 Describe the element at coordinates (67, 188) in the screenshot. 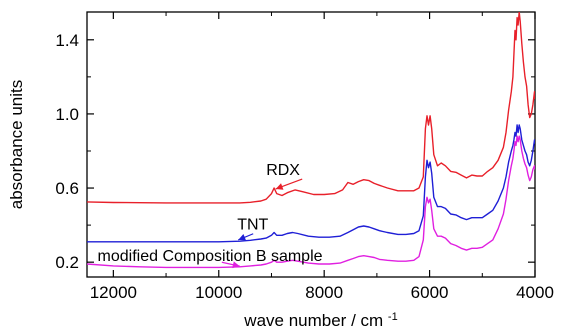

I see `y-tick-label: 0.6` at that location.